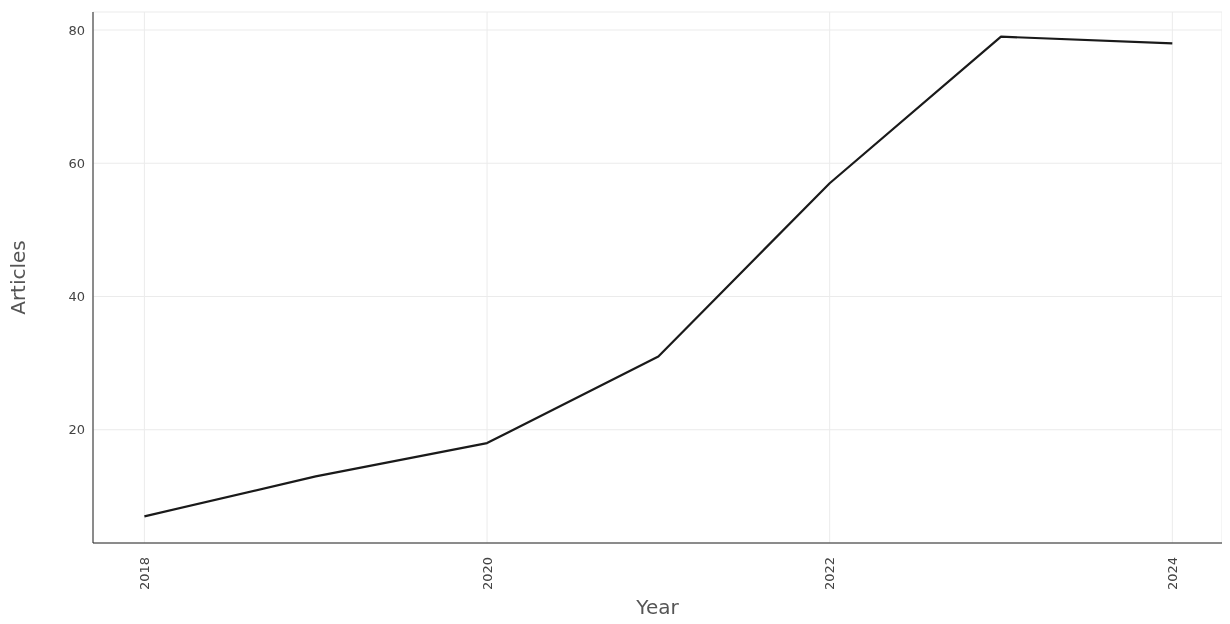 The height and width of the screenshot is (624, 1230). Describe the element at coordinates (1172, 574) in the screenshot. I see `x-tick-label: 2024` at that location.